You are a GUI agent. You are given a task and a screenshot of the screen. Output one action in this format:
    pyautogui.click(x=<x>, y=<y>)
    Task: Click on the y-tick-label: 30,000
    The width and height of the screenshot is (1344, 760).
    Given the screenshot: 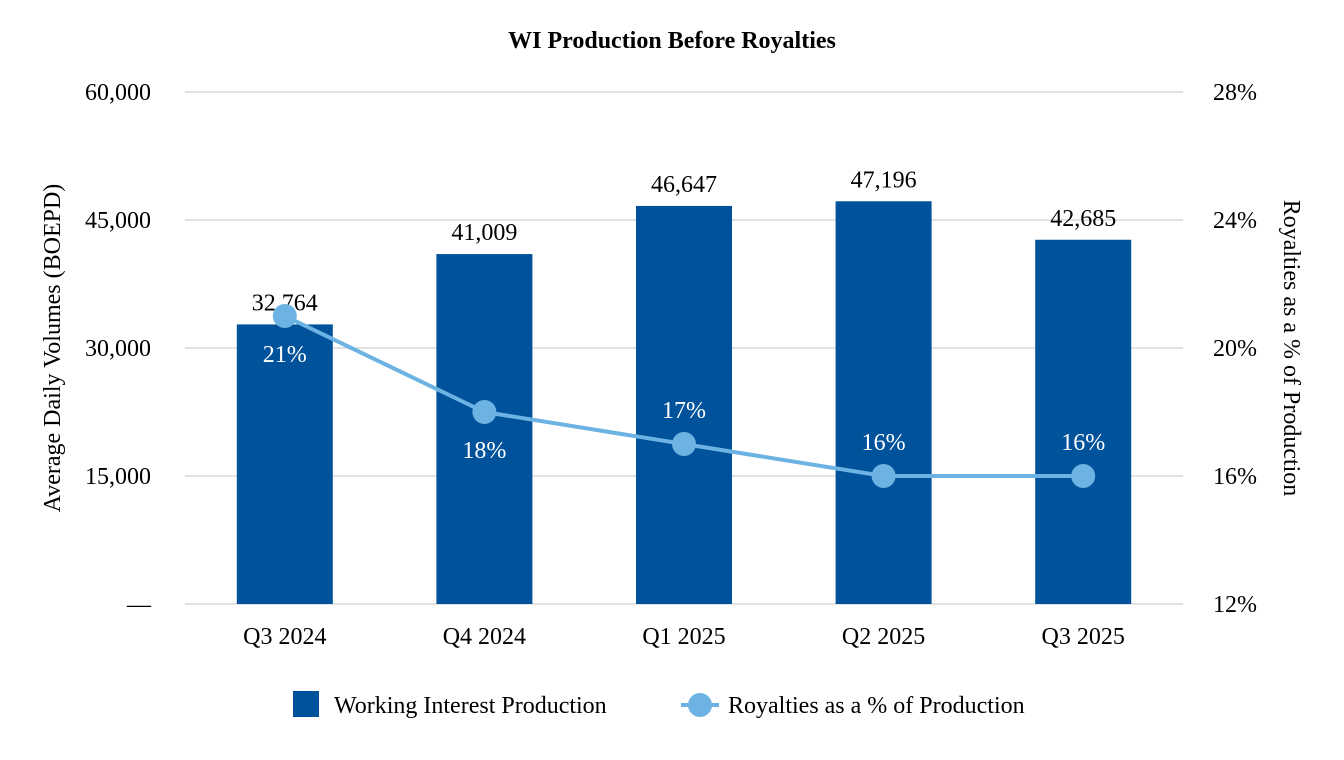 What is the action you would take?
    pyautogui.click(x=118, y=349)
    